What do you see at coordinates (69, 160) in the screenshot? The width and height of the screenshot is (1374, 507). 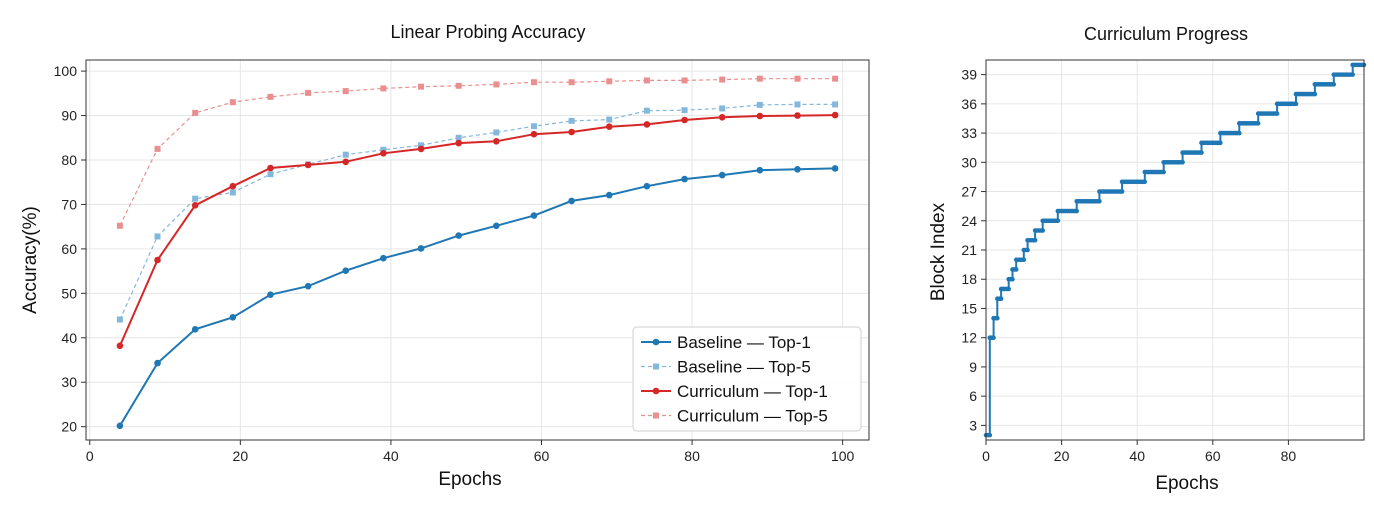 I see `accuracy-y-tick-label: 80` at bounding box center [69, 160].